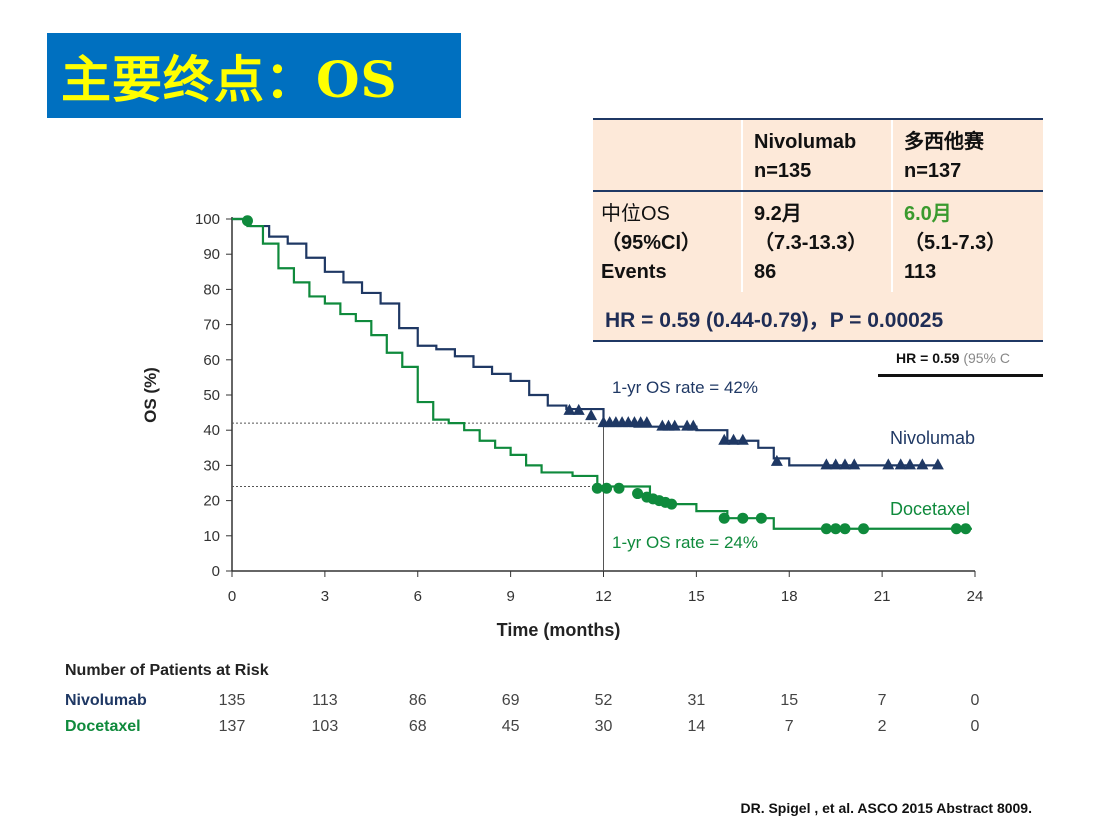 The width and height of the screenshot is (1100, 825). Describe the element at coordinates (211, 395) in the screenshot. I see `y-tick-label: 50` at that location.